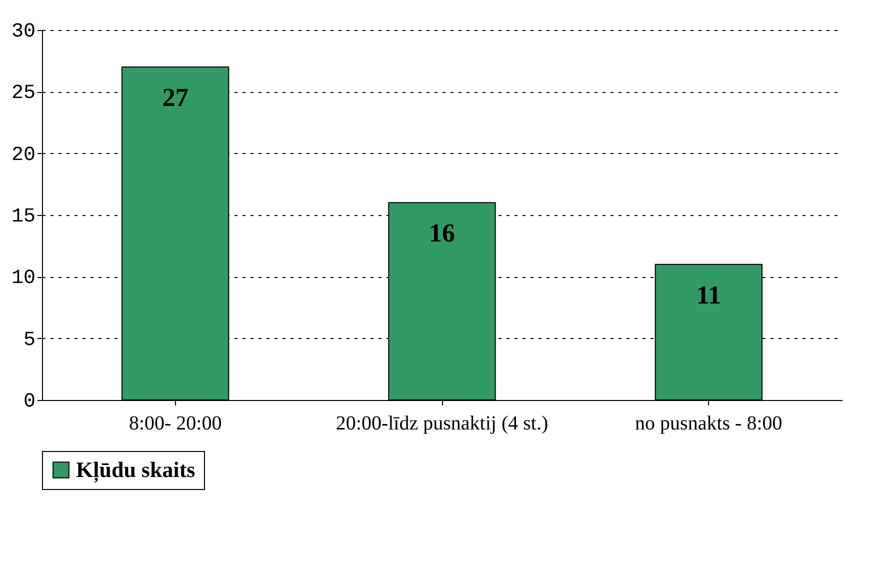  I want to click on legend-label: Kļūdu skaits, so click(136, 470).